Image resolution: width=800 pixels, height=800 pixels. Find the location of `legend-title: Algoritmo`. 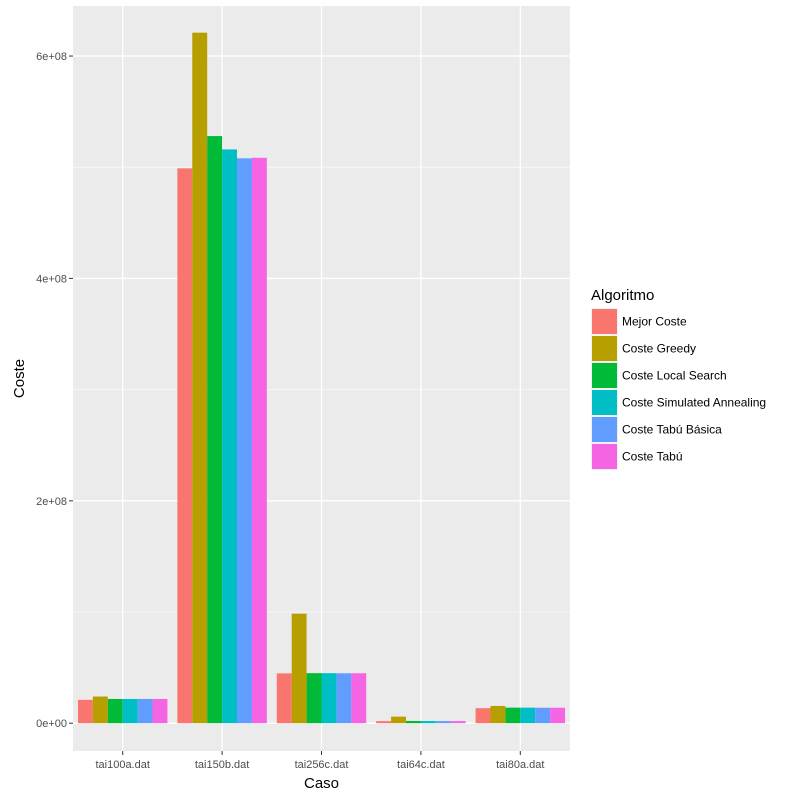

legend-title: Algoritmo is located at coordinates (622, 295).